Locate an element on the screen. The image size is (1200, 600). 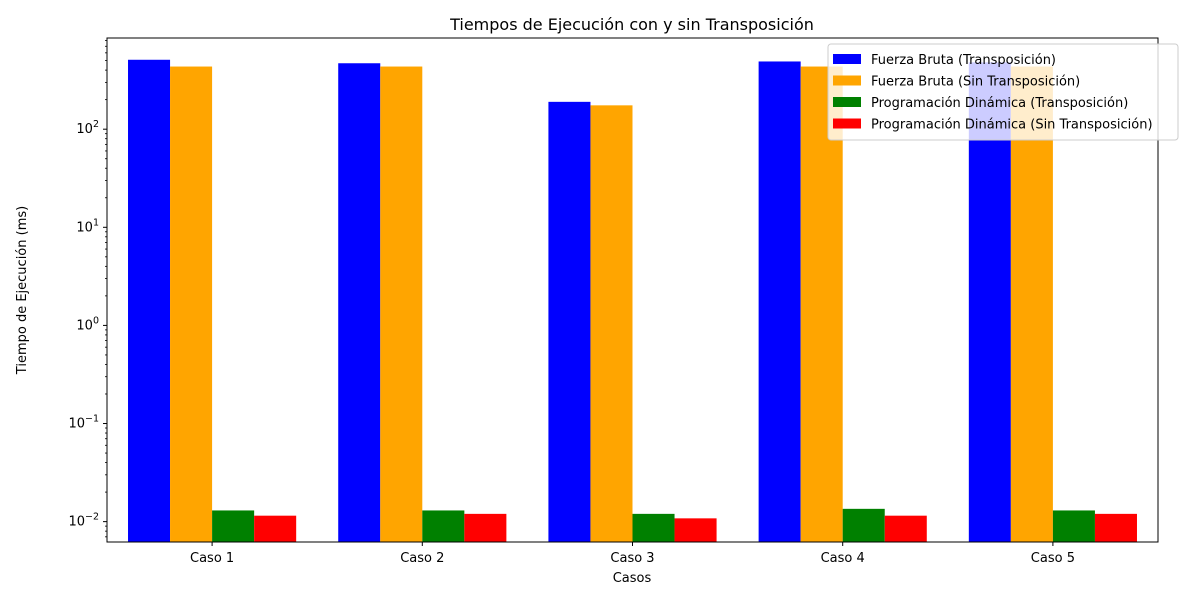
y-axis-label: Tiempo de Ejecución (ms) is located at coordinates (22, 290).